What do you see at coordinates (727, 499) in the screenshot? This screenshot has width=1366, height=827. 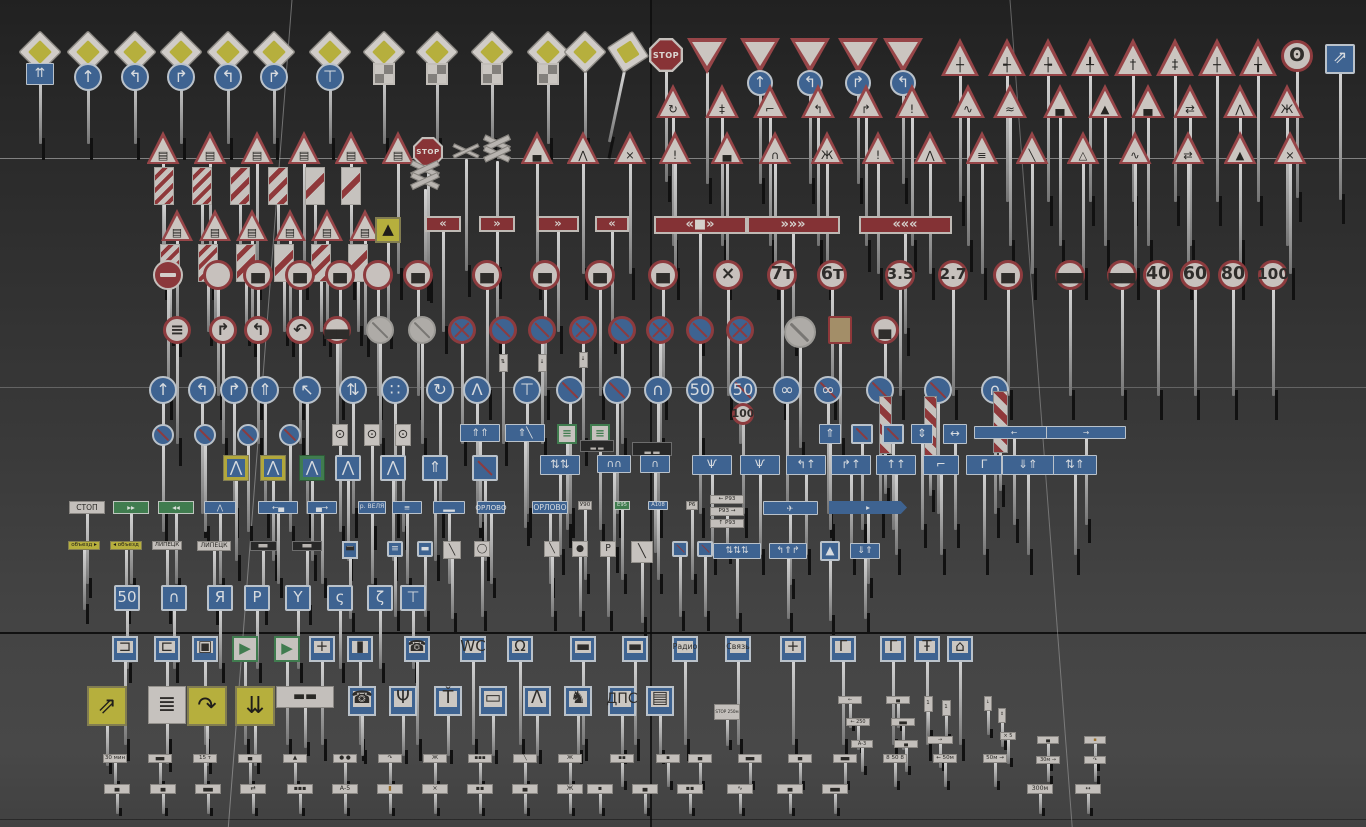 I see `sign-auxiliary-plate: ← Р93` at bounding box center [727, 499].